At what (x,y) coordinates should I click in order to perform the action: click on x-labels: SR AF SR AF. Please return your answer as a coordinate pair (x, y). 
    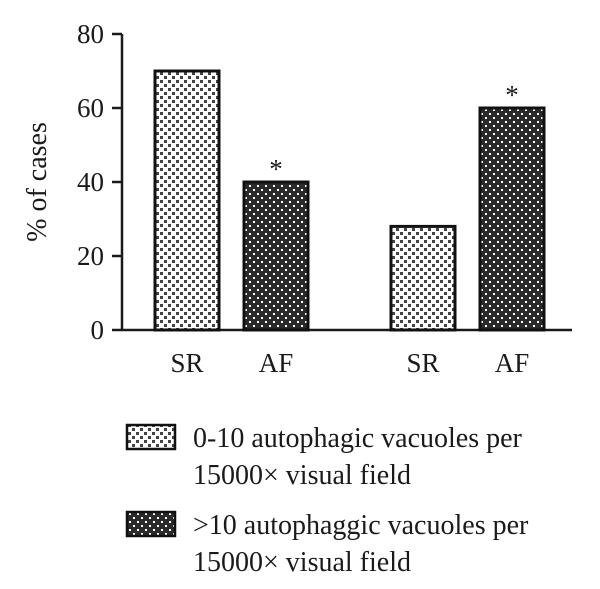
    Looking at the image, I should click on (349, 363).